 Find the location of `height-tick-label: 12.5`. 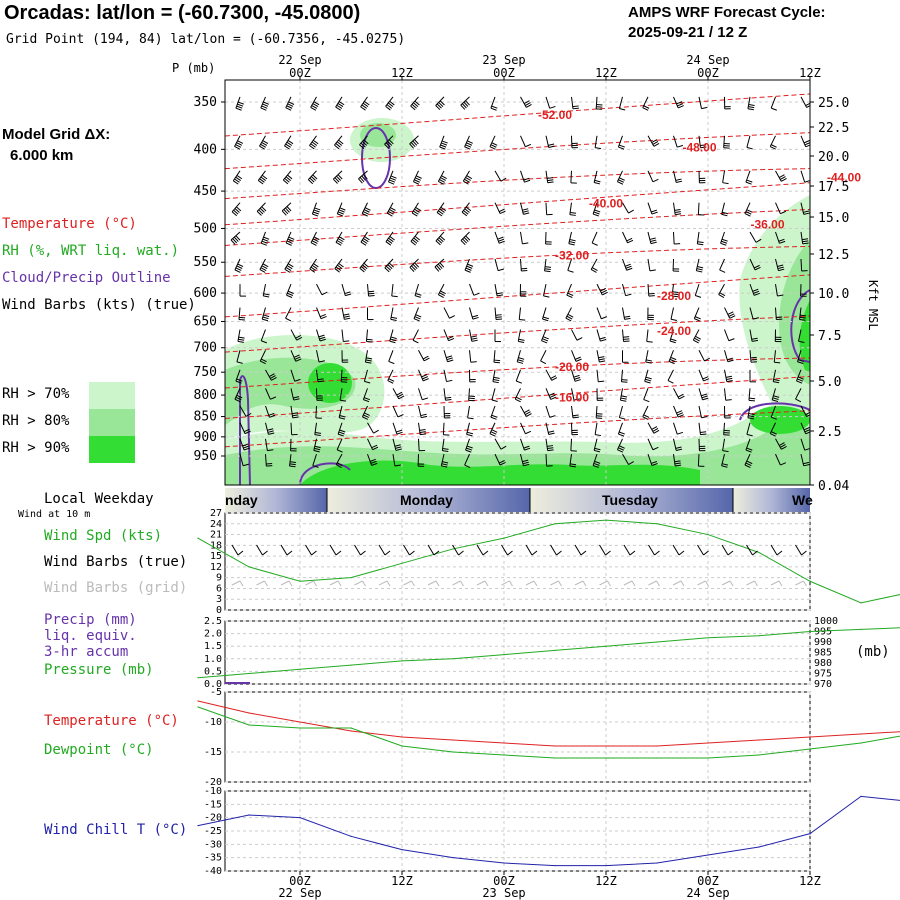

height-tick-label: 12.5 is located at coordinates (833, 255).